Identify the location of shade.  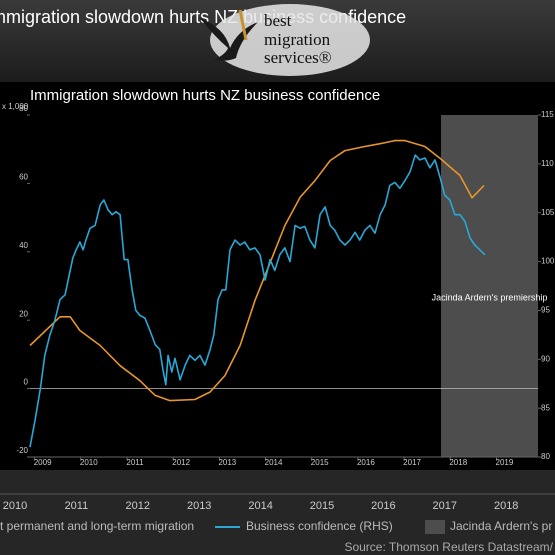
(489, 286).